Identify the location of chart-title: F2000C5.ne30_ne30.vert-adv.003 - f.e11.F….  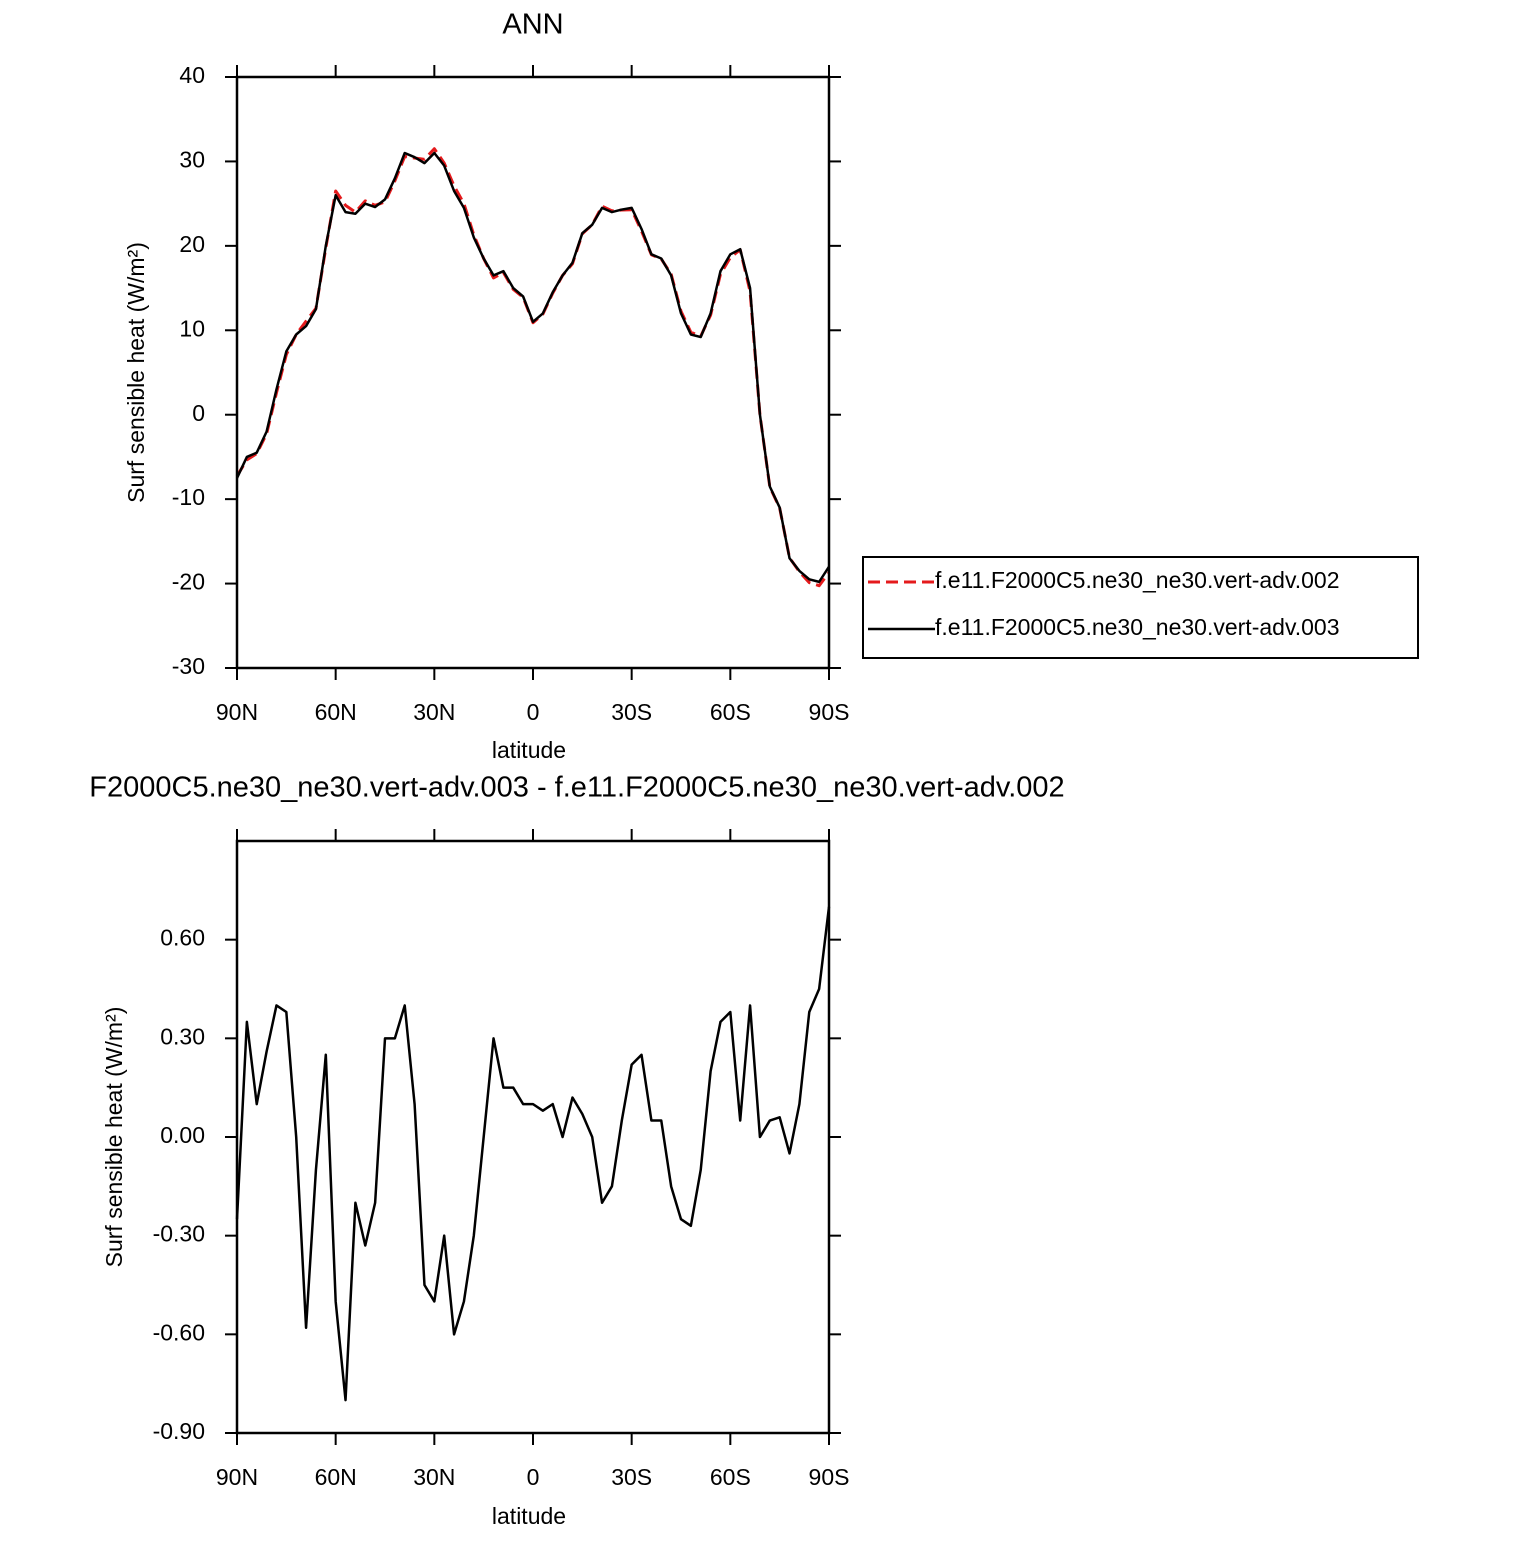
(576, 788).